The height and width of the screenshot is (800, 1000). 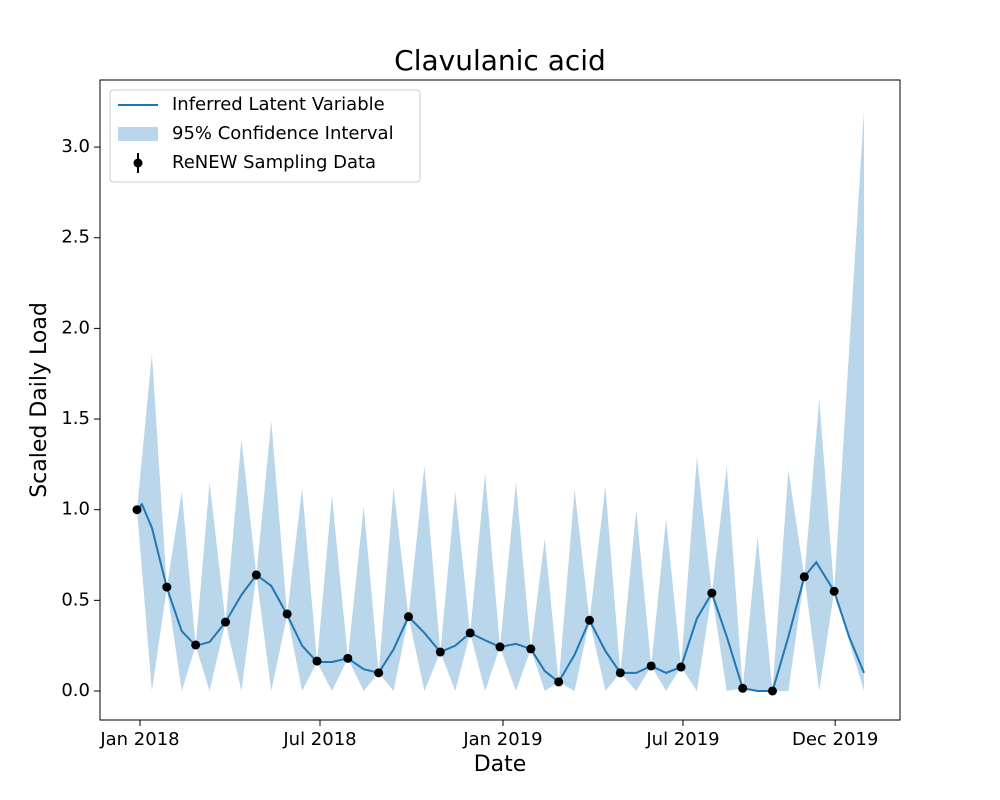 What do you see at coordinates (75, 146) in the screenshot?
I see `y-tick-label: 3.0` at bounding box center [75, 146].